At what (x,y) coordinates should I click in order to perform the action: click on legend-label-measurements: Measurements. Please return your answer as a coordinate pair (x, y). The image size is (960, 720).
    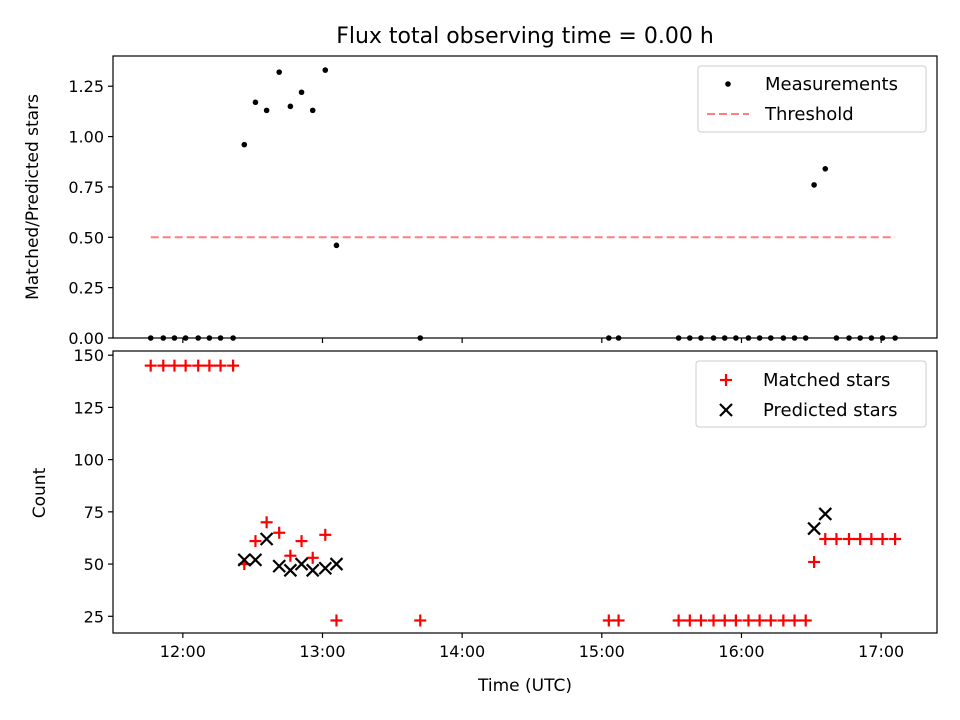
    Looking at the image, I should click on (831, 84).